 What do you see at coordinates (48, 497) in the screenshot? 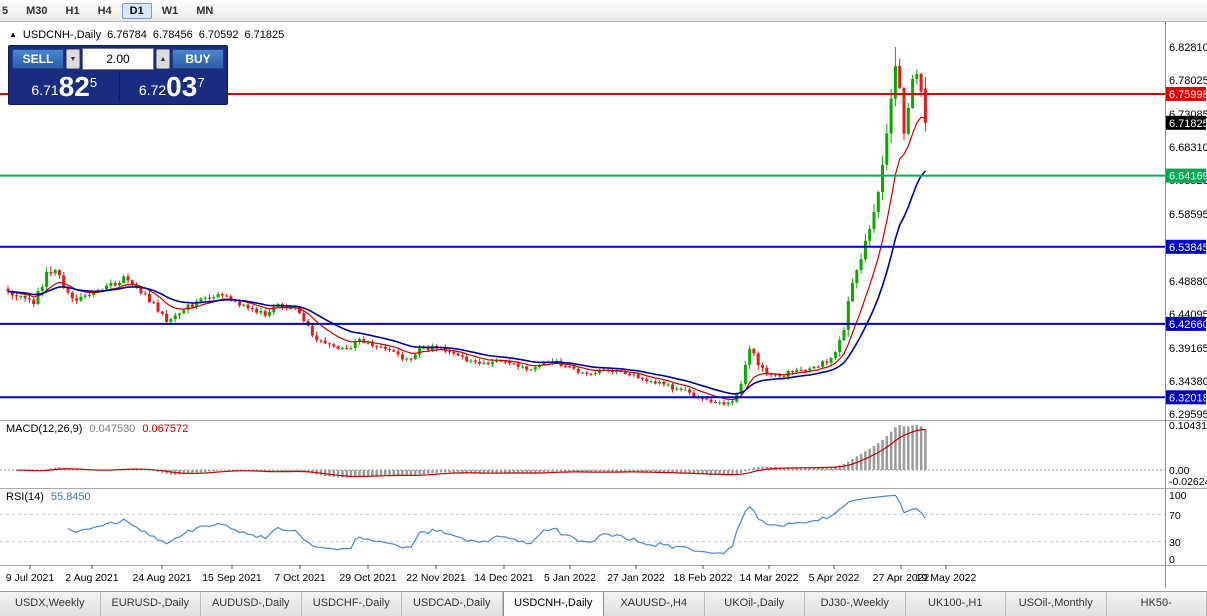
I see `rsi-label: RSI(14) 55.8450` at bounding box center [48, 497].